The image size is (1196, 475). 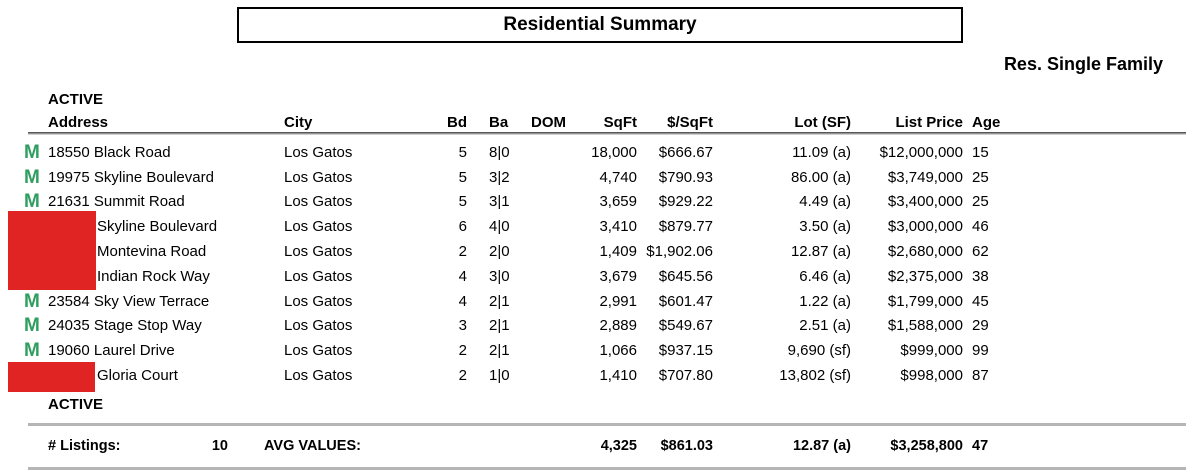 I want to click on cell-lot: 1.22 (a), so click(x=825, y=301).